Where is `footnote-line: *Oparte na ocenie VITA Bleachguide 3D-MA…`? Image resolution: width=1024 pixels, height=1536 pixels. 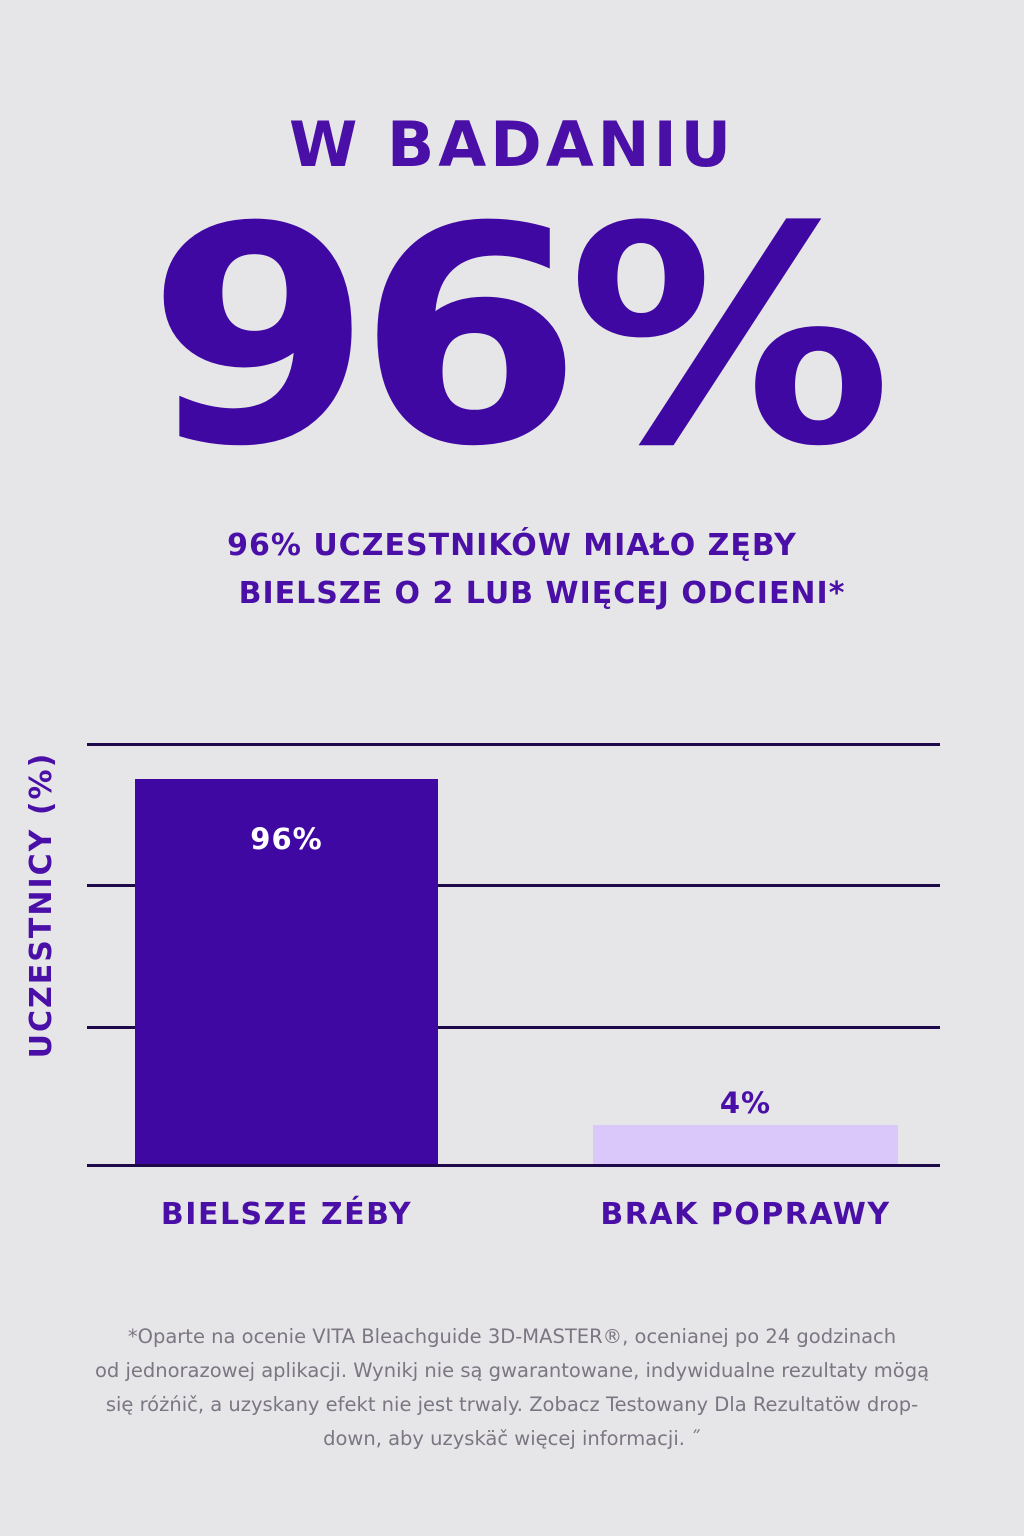
footnote-line: *Oparte na ocenie VITA Bleachguide 3D-MA… is located at coordinates (512, 1336).